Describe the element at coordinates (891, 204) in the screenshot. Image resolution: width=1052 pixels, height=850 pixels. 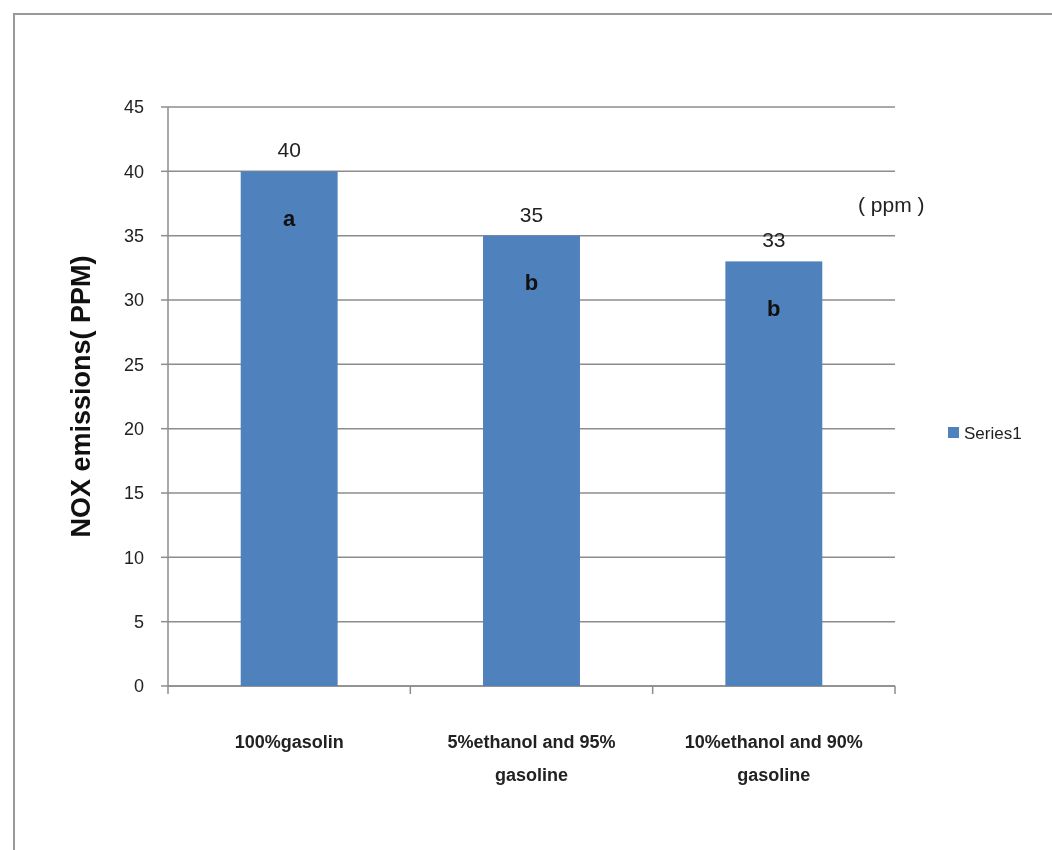
I see `annotation: ( ppm )` at that location.